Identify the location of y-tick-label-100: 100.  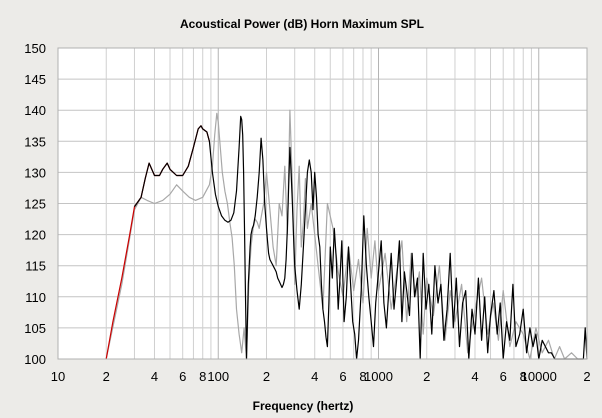
(35, 359).